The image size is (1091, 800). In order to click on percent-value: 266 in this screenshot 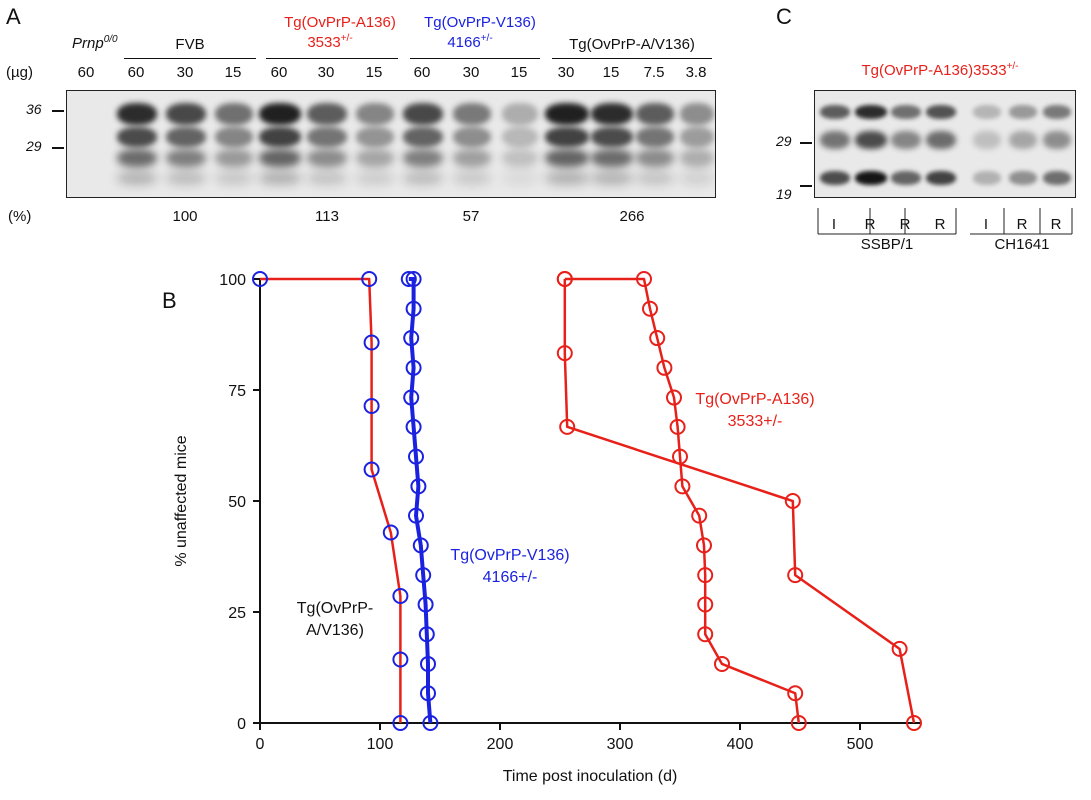, I will do `click(632, 216)`.